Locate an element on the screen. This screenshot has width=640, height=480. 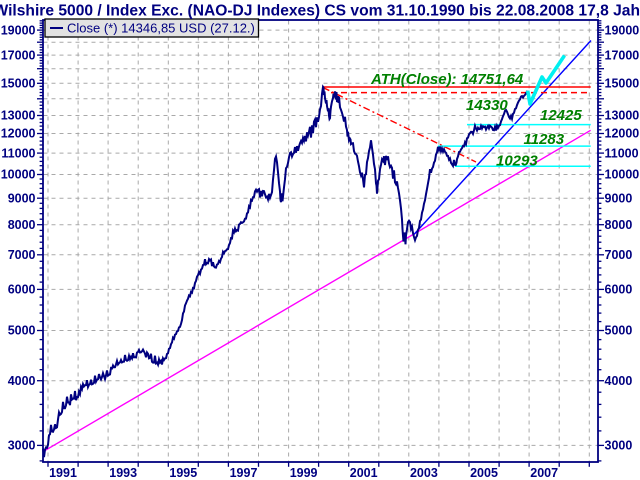
svg-text: 14330 is located at coordinates (487, 105).